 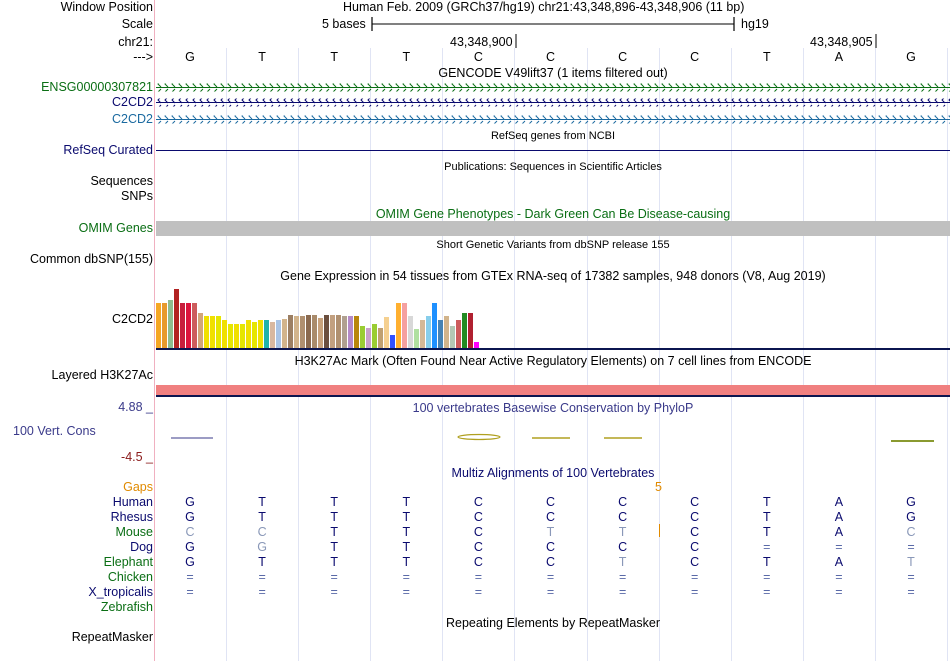 What do you see at coordinates (121, 181) in the screenshot?
I see `publications-sequences-label: Sequences` at bounding box center [121, 181].